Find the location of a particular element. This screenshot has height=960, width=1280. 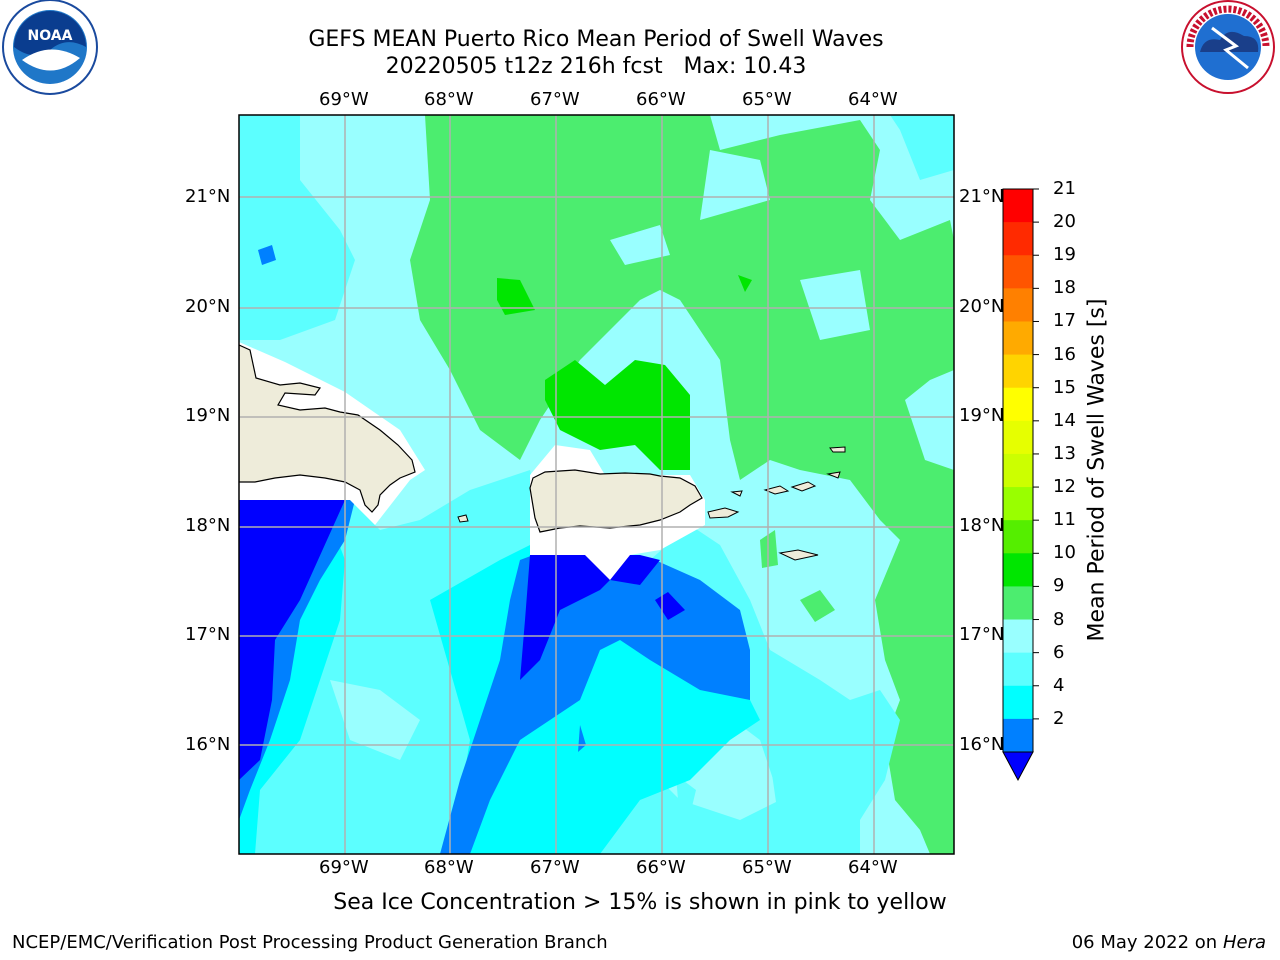

colorbar is located at coordinates (1020, 470).